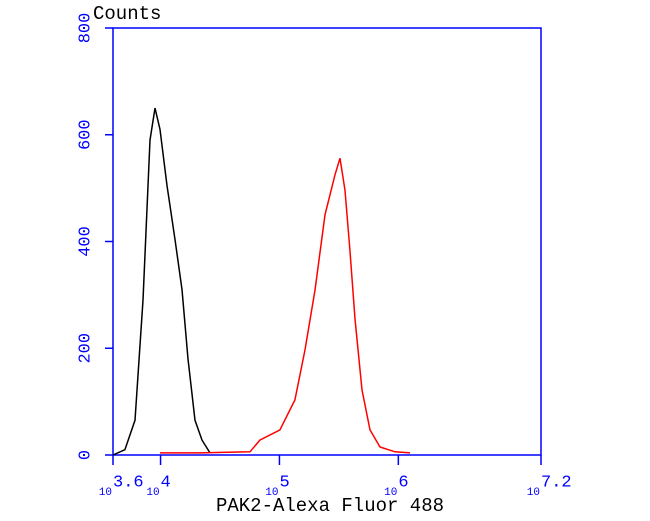 This screenshot has width=650, height=521. What do you see at coordinates (161, 281) in the screenshot?
I see `series-line` at bounding box center [161, 281].